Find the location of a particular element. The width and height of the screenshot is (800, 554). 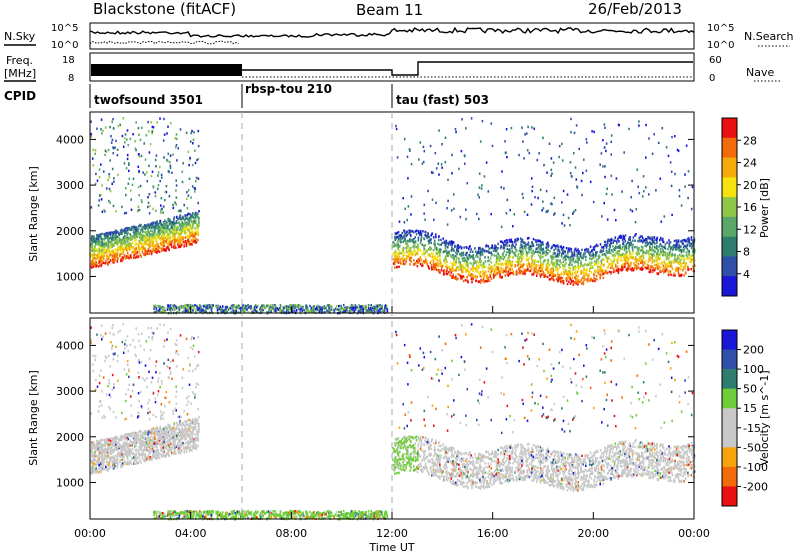

nave-tick-high: 60 is located at coordinates (715, 60).